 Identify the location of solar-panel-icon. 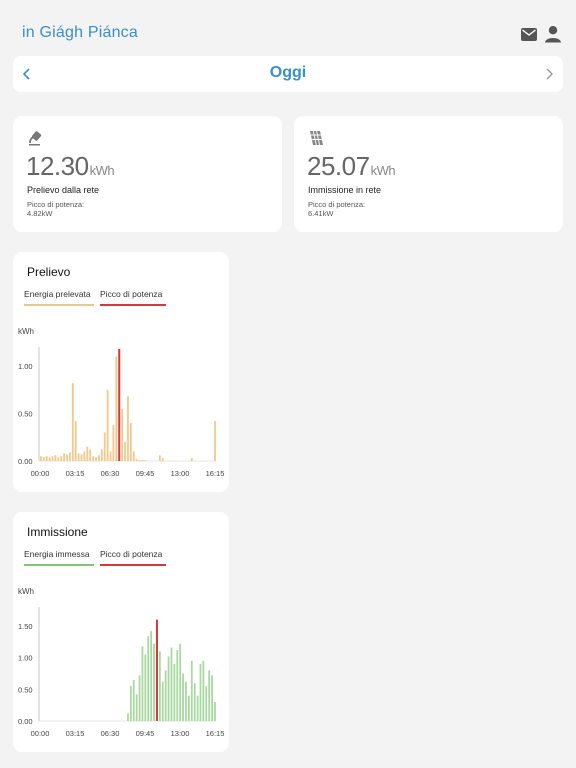
(316, 138).